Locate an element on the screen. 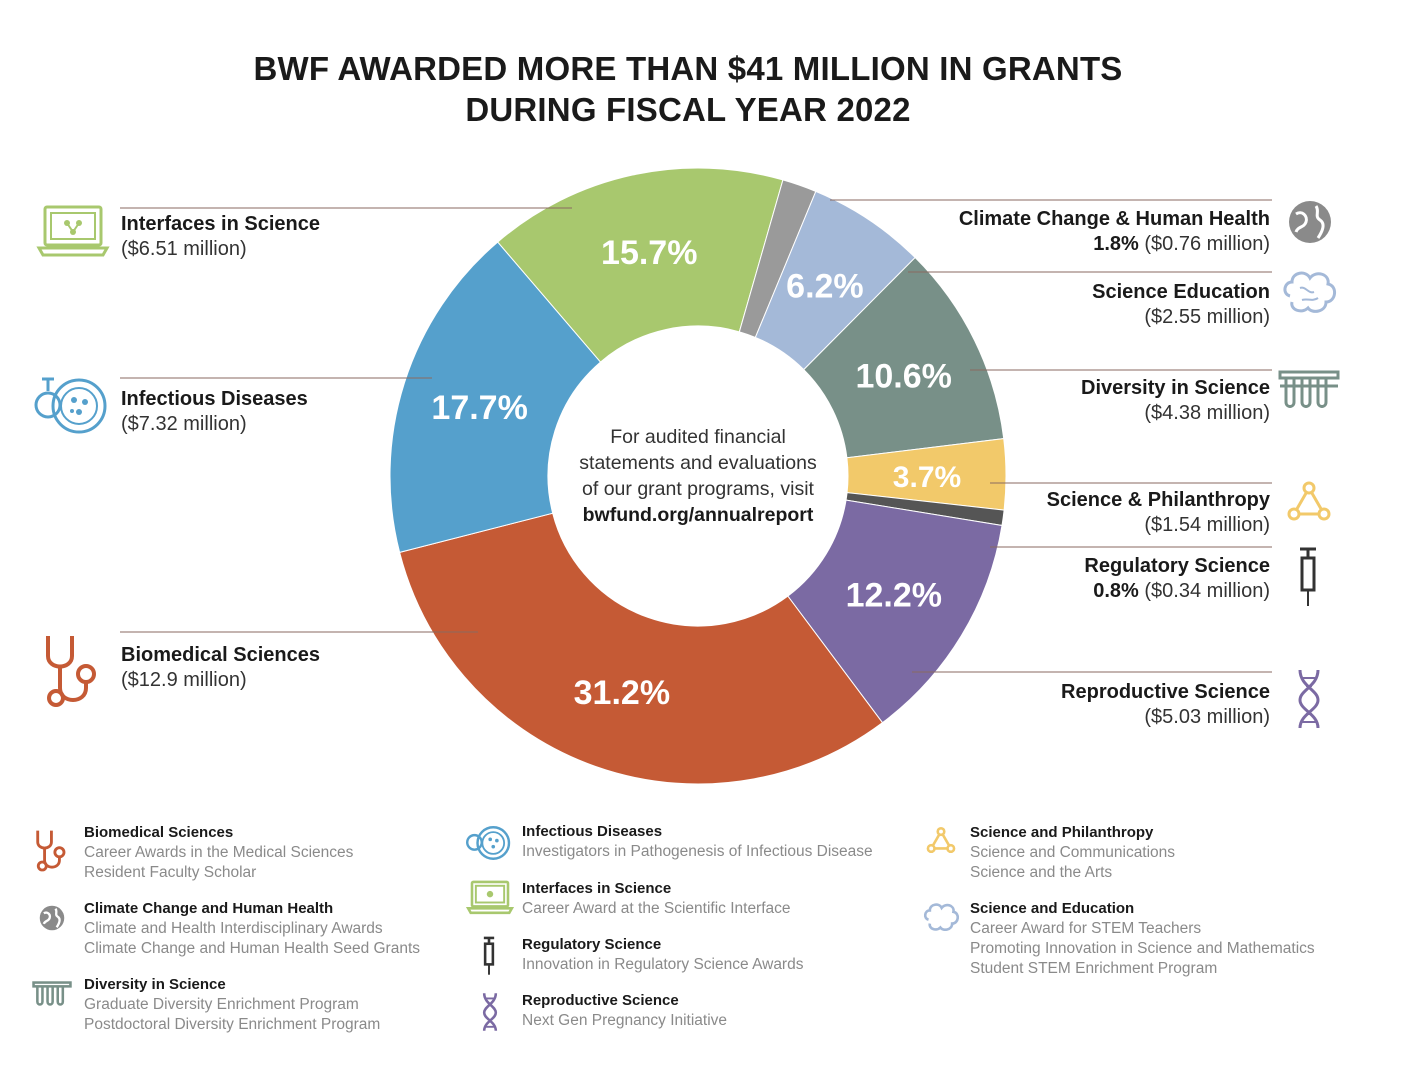 Image resolution: width=1416 pixels, height=1090 pixels. legend-regulatory-item-1: Innovation in Regulatory Science Awards is located at coordinates (663, 964).